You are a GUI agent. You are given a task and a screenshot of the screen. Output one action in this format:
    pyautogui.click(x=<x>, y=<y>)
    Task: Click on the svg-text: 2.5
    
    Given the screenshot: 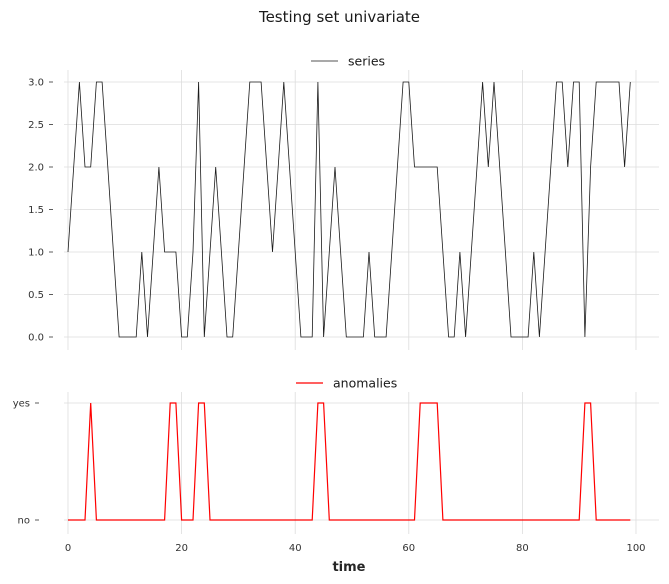 What is the action you would take?
    pyautogui.click(x=36, y=125)
    